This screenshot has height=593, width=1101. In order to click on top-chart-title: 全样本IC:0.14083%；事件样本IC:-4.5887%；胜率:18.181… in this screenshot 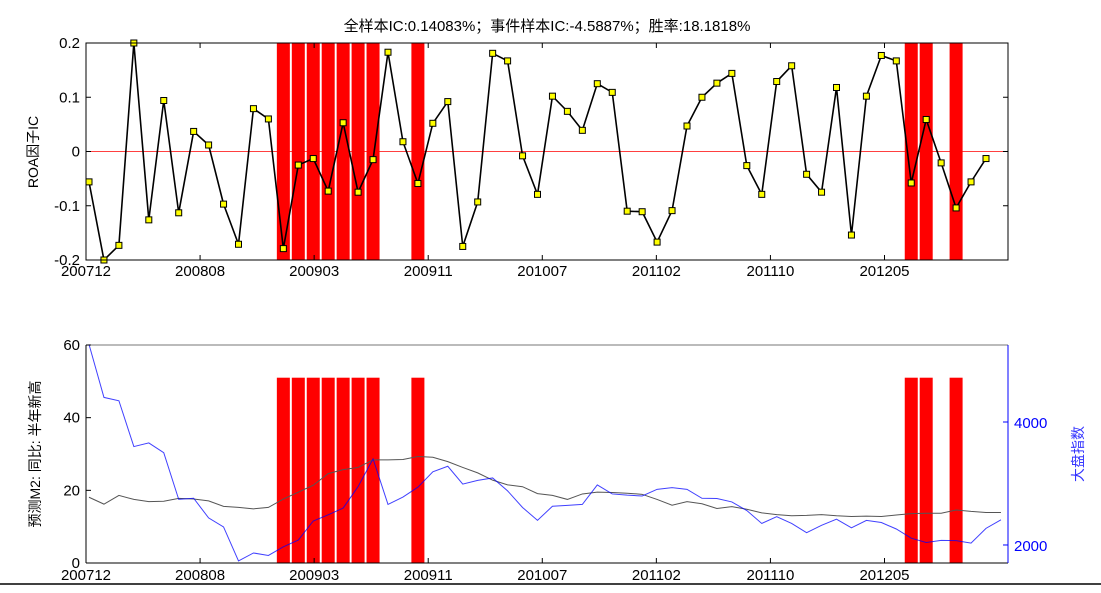, I will do `click(547, 26)`.